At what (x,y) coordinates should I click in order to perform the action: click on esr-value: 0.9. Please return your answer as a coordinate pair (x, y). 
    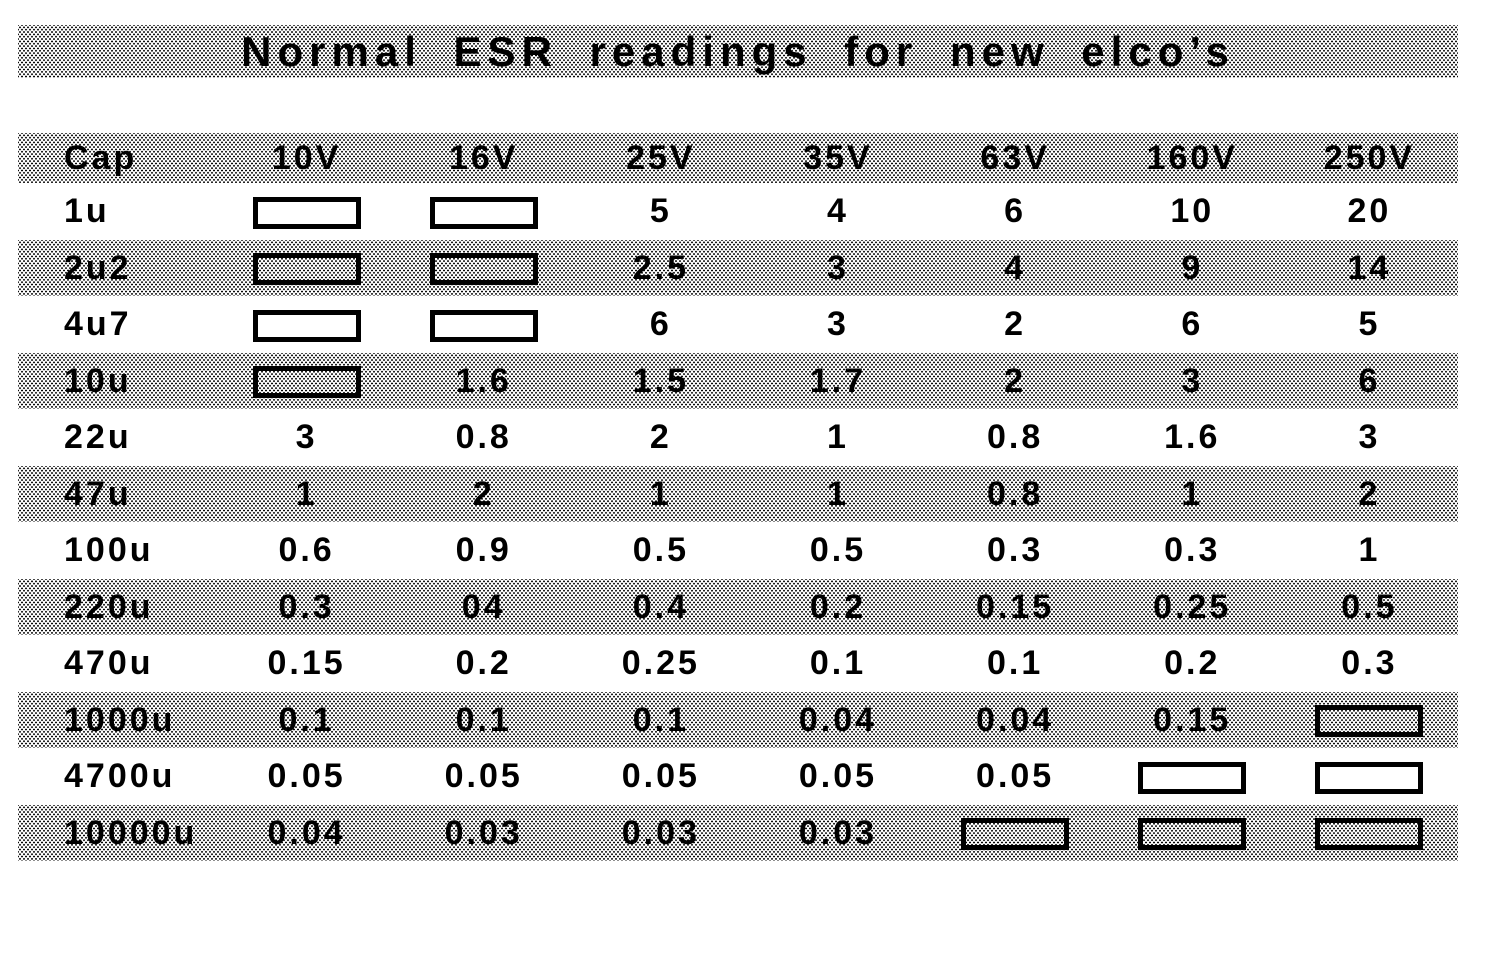
    Looking at the image, I should click on (483, 550).